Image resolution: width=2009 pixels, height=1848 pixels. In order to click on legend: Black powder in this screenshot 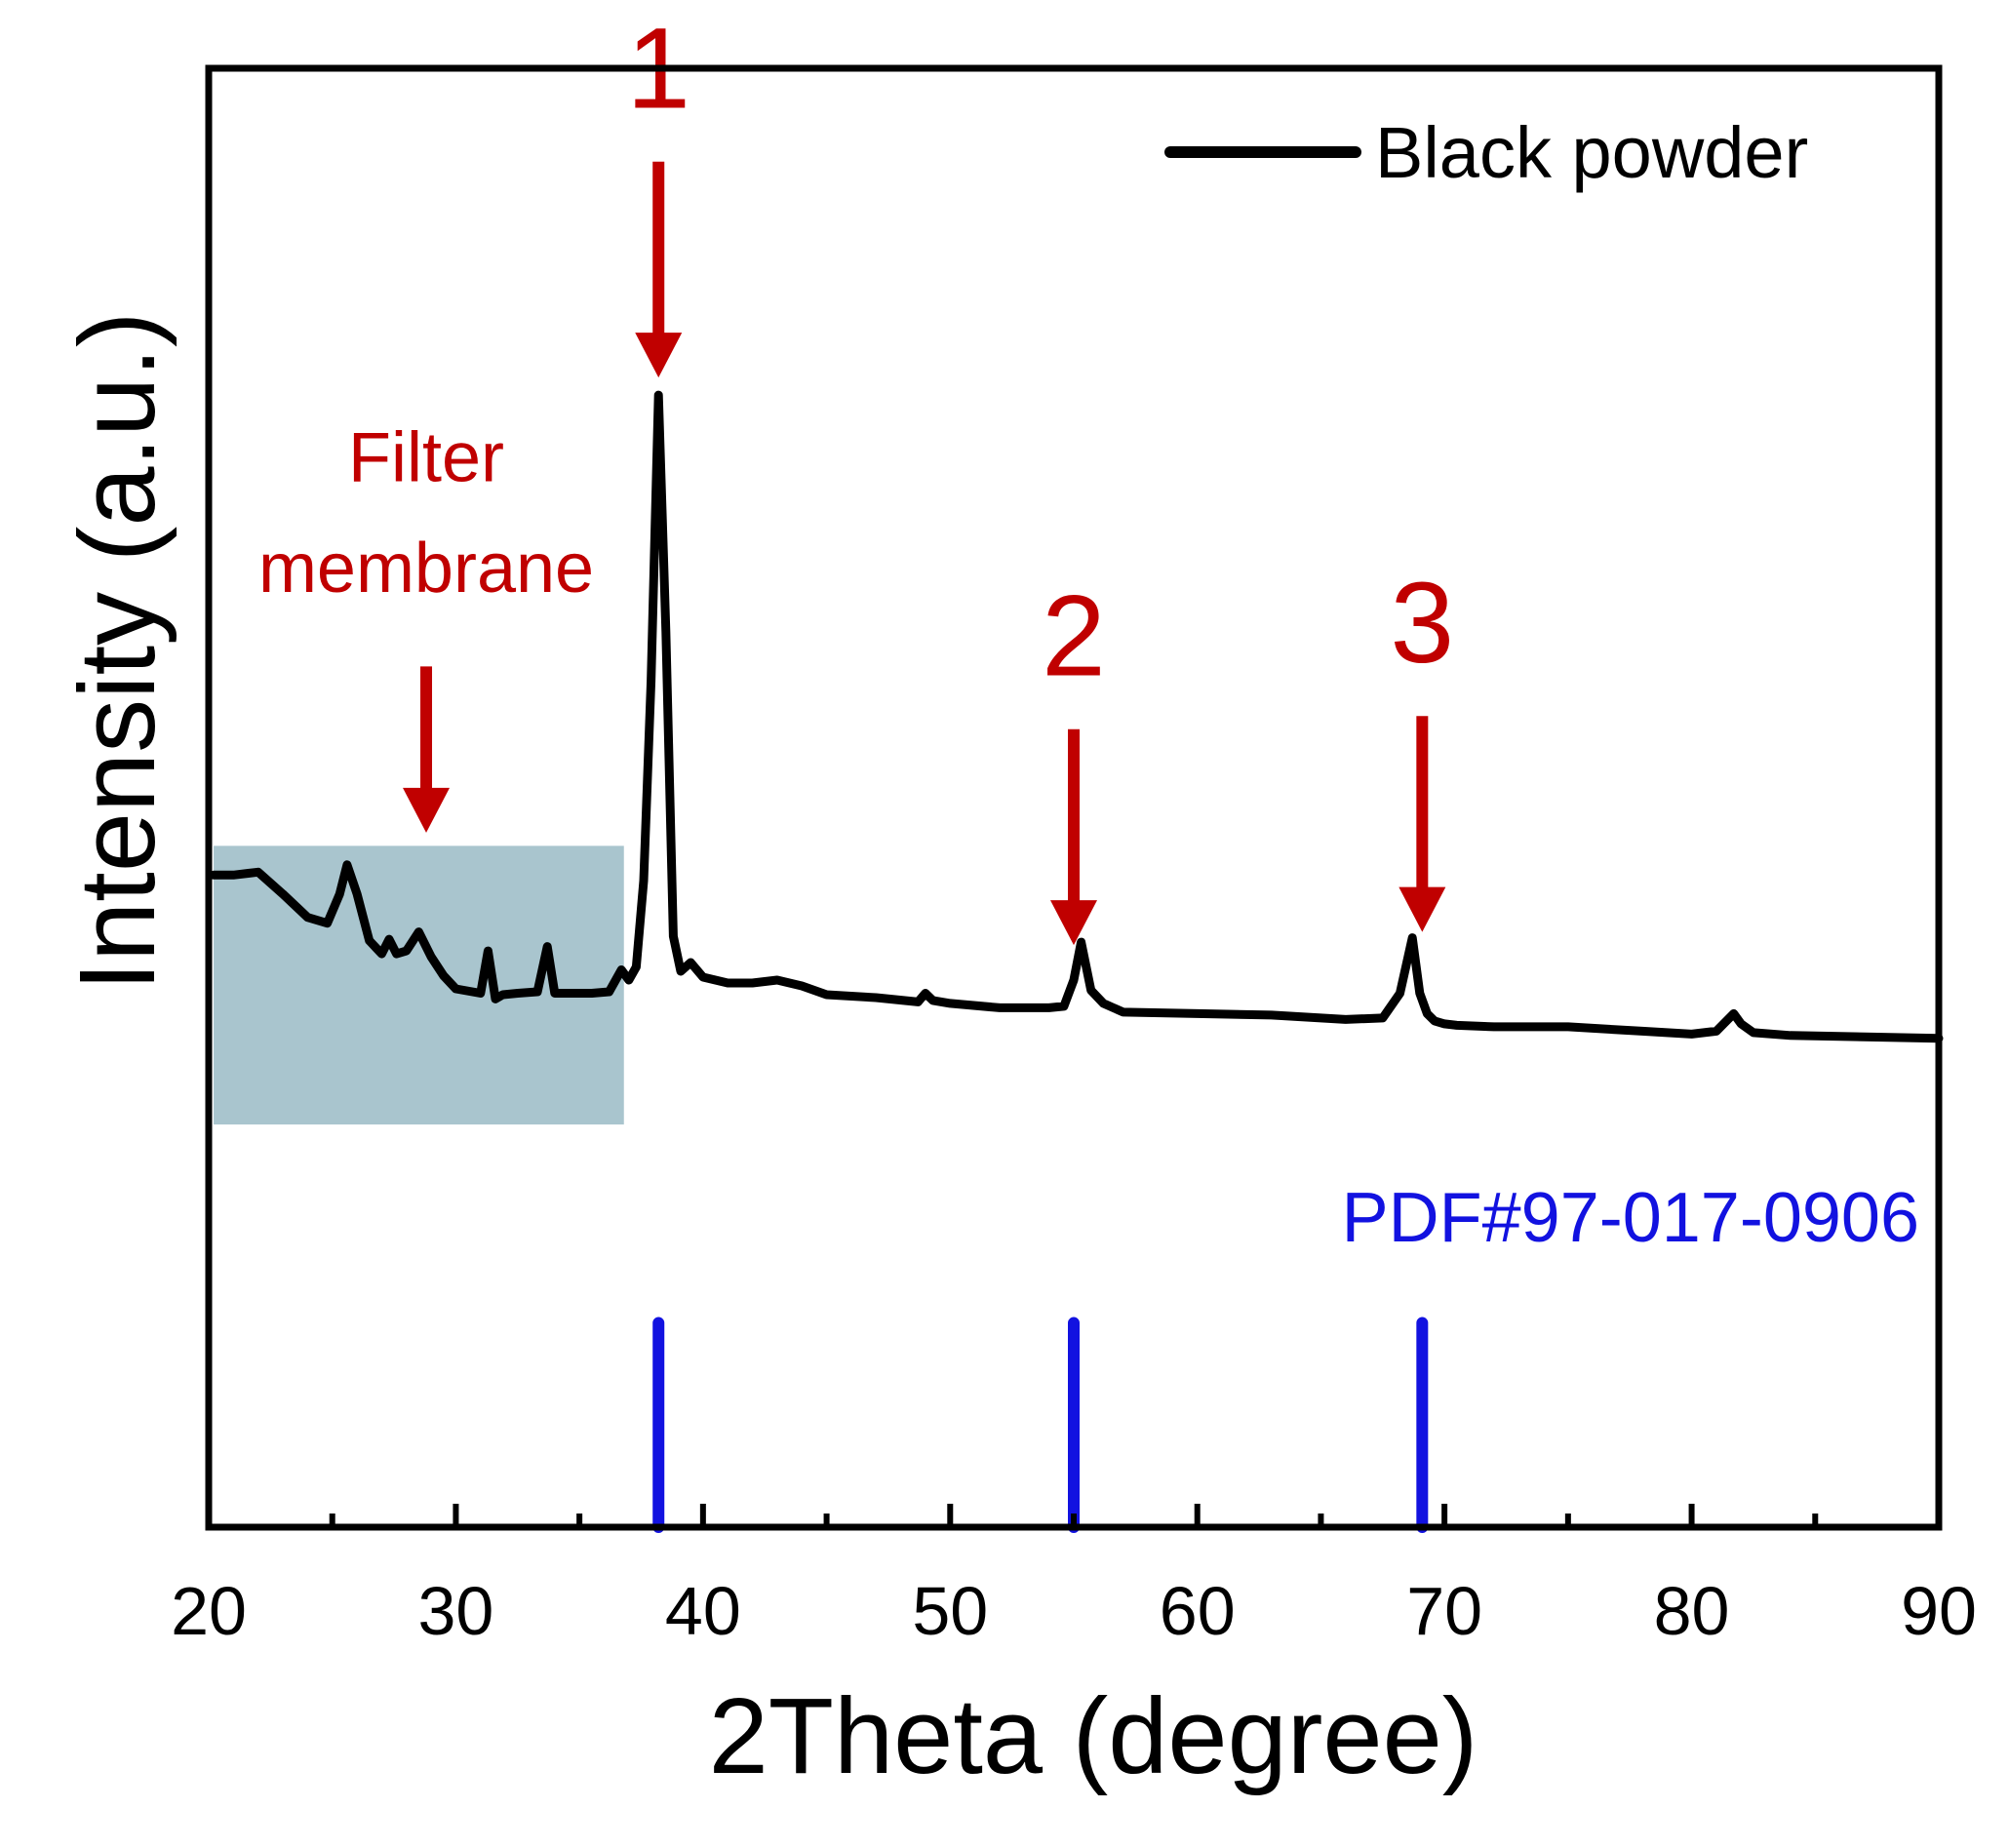, I will do `click(1486, 152)`.